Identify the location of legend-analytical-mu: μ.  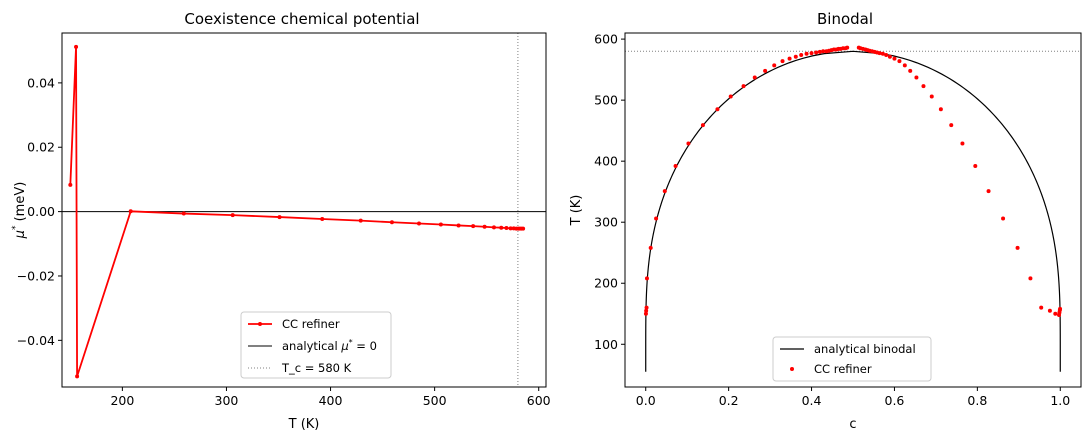
(344, 346).